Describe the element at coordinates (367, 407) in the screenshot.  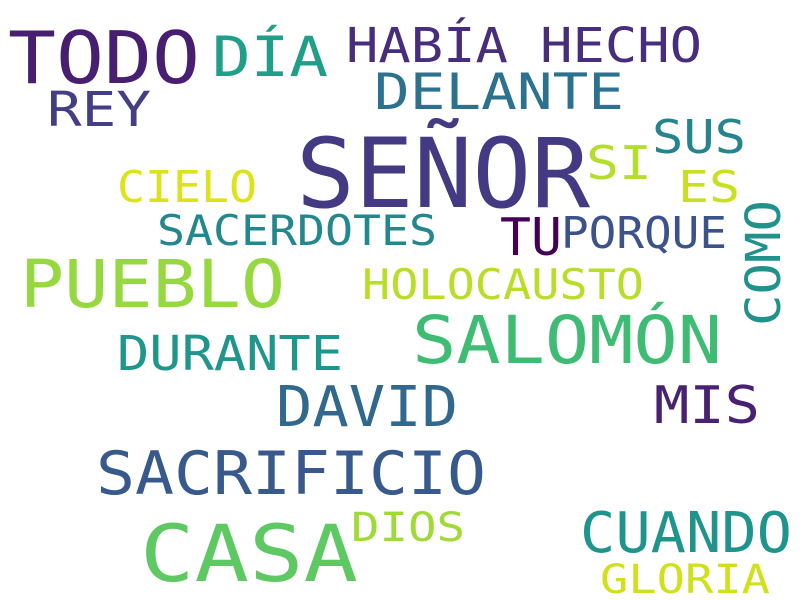
I see `word-david: DAVID` at that location.